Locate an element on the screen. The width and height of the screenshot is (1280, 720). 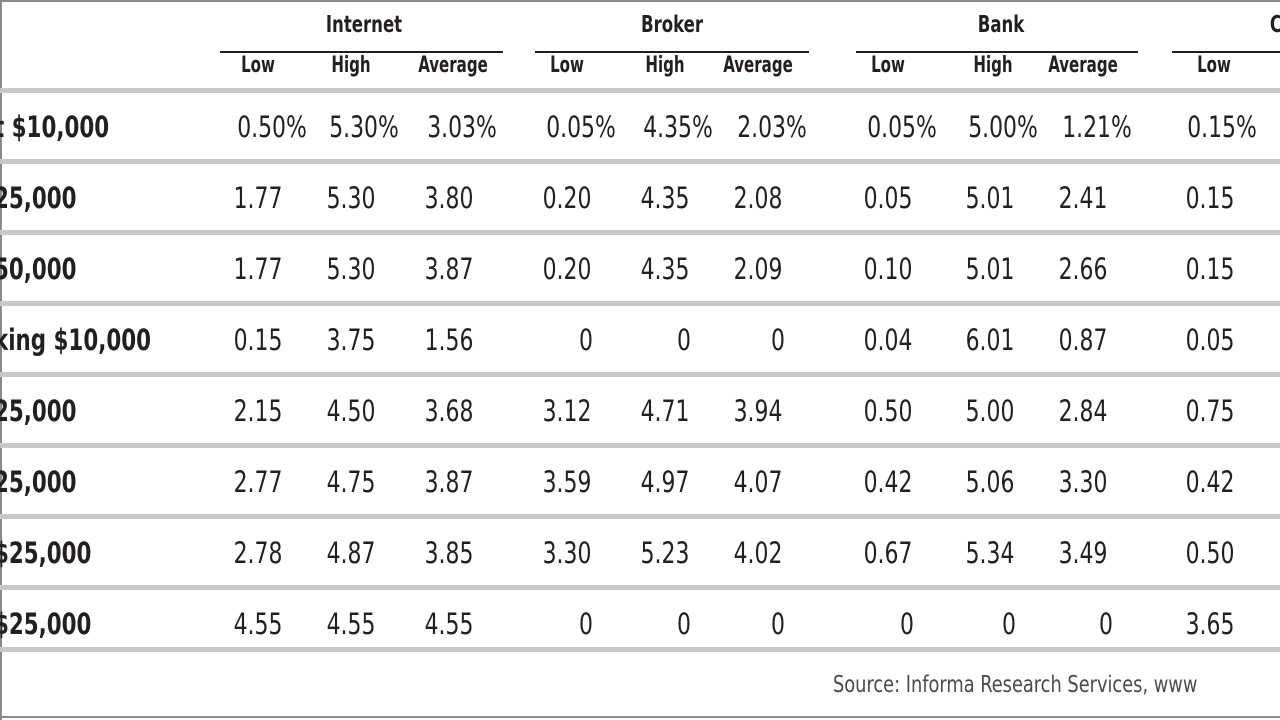
cell-bank-low: 0.67 is located at coordinates (888, 553).